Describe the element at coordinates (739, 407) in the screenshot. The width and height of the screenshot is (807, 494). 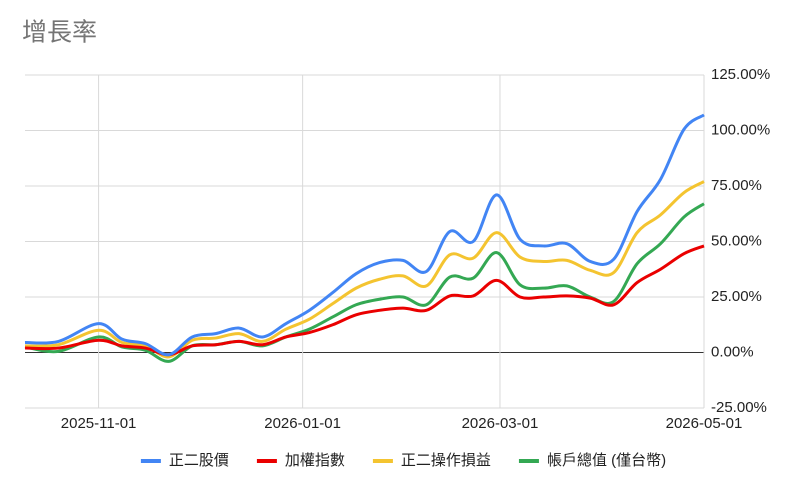
I see `y-tick-label: -25.00%` at that location.